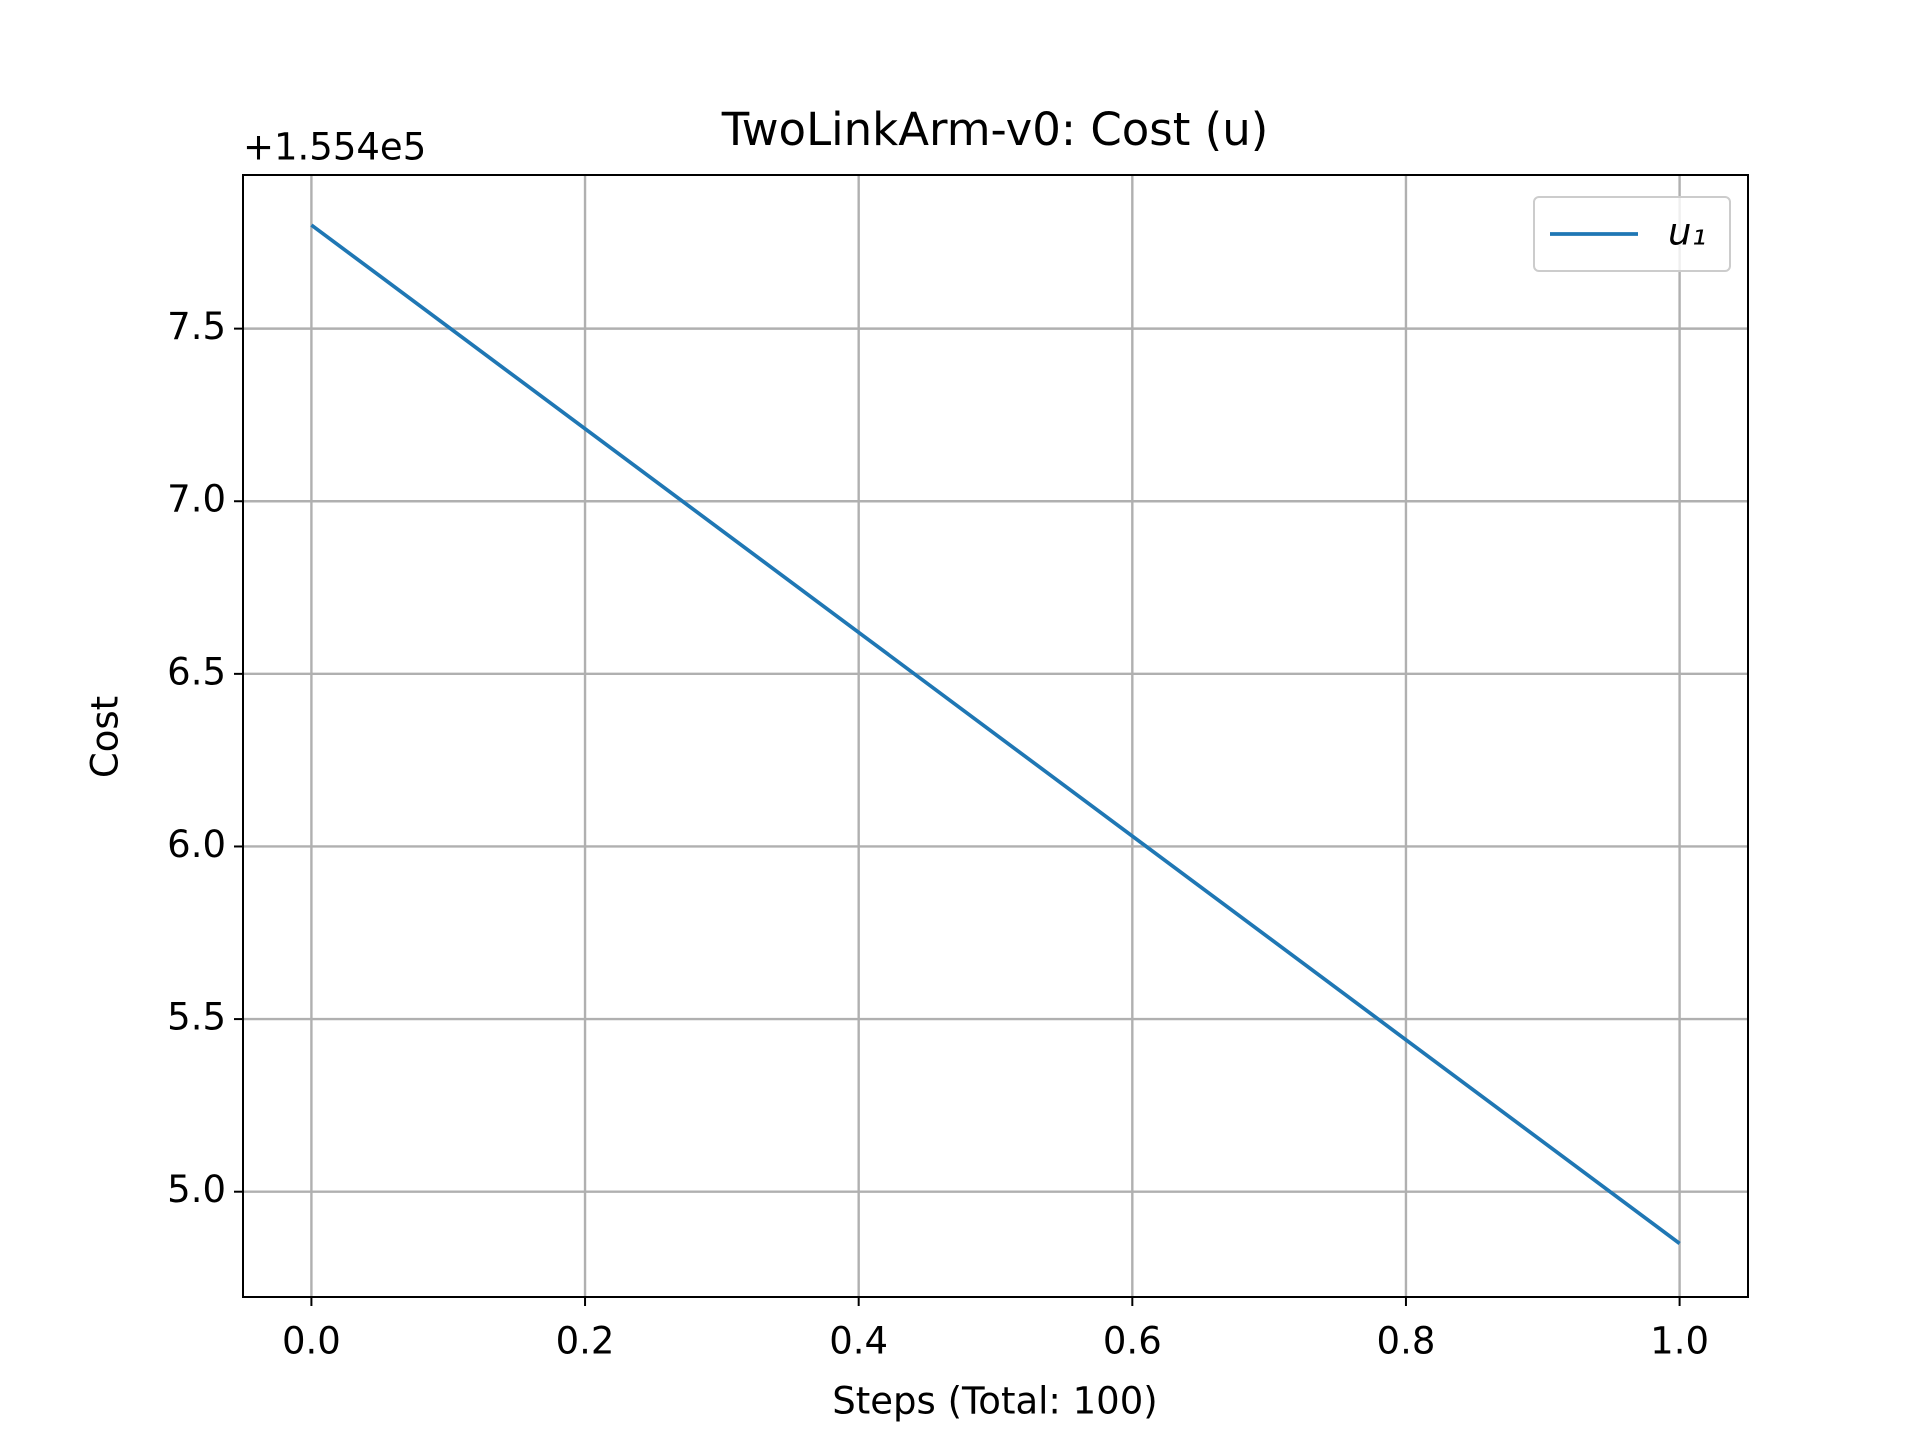  What do you see at coordinates (585, 1341) in the screenshot?
I see `x-tick-label: 0.2` at bounding box center [585, 1341].